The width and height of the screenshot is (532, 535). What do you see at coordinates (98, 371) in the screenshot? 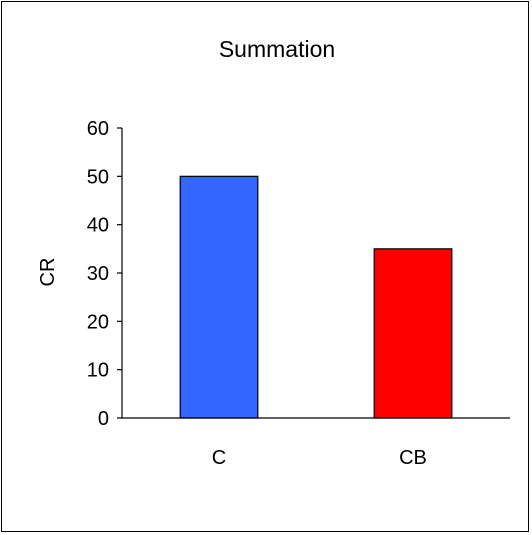
I see `y-tick-label: 10` at bounding box center [98, 371].